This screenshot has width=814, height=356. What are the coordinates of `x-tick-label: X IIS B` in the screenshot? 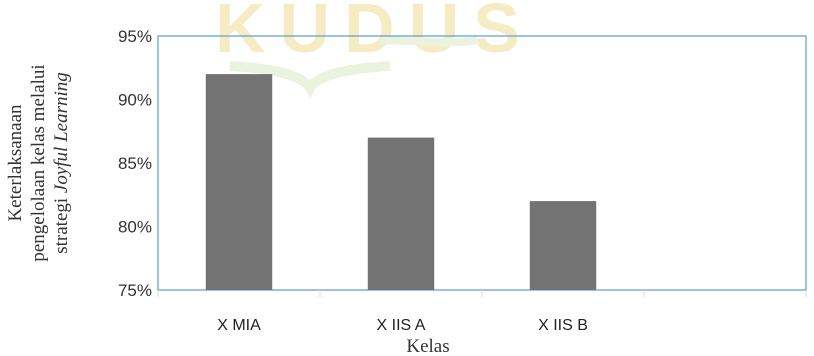 It's located at (563, 325).